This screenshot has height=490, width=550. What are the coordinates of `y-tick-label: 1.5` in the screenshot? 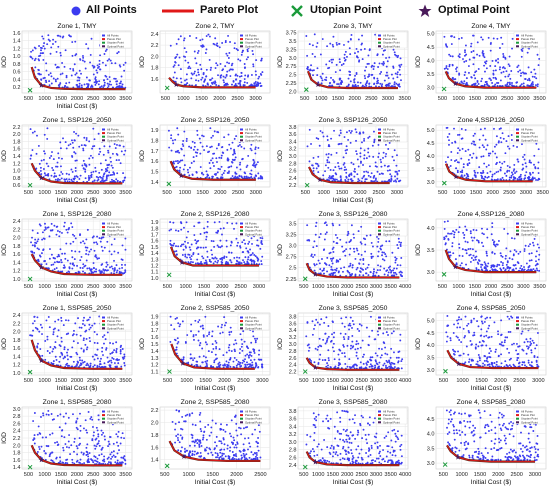 It's located at (155, 345).